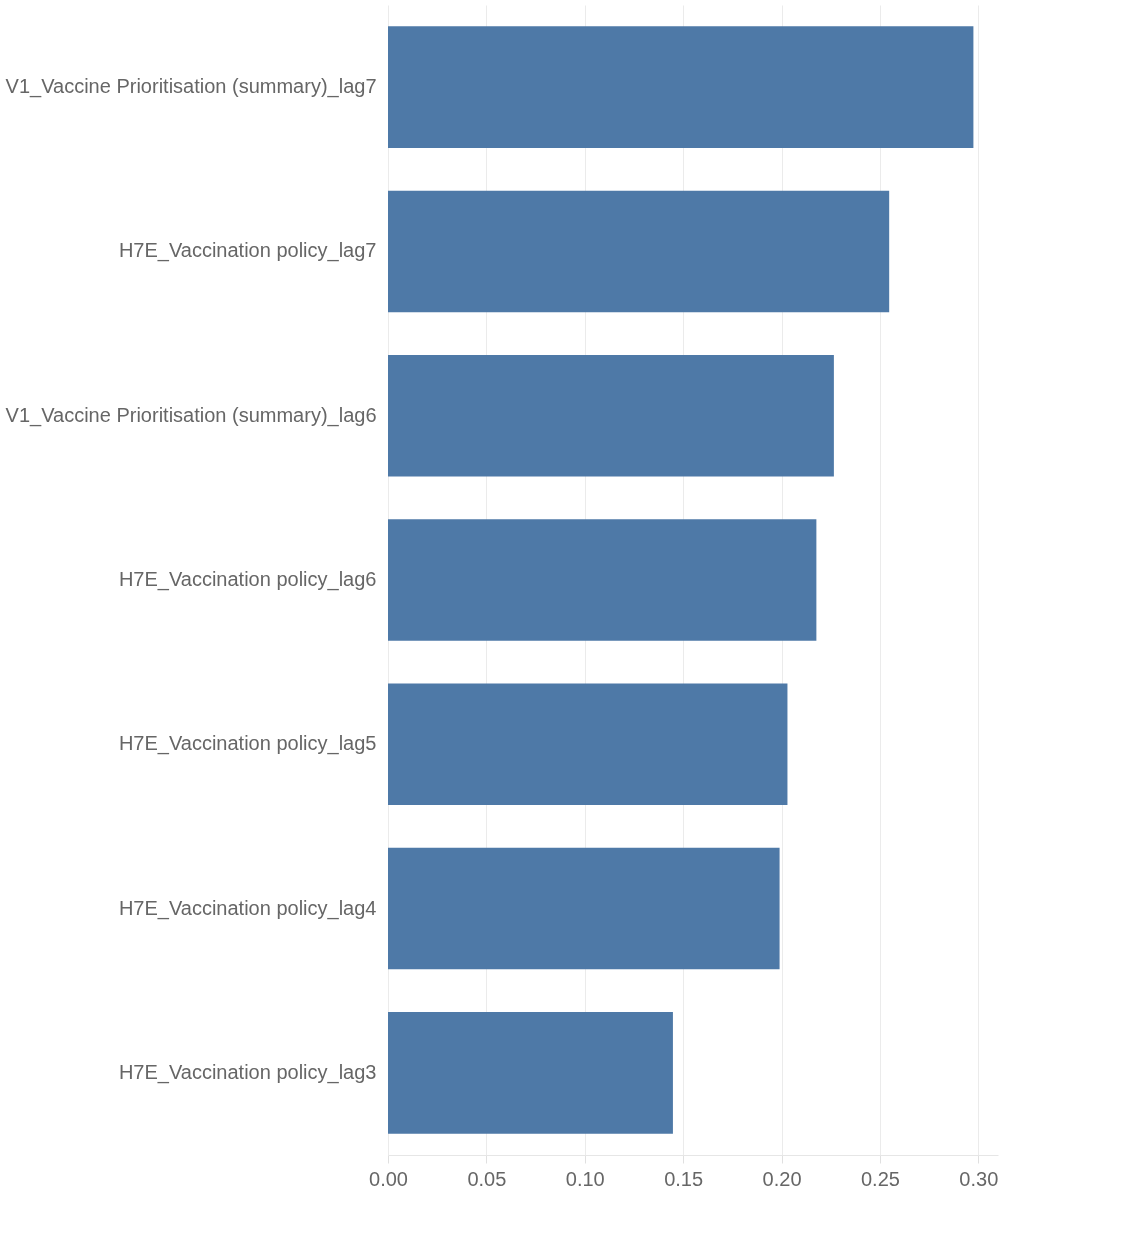 The image size is (1139, 1239). What do you see at coordinates (247, 744) in the screenshot?
I see `y-tick-label: H7E_Vaccination policy_lag5` at bounding box center [247, 744].